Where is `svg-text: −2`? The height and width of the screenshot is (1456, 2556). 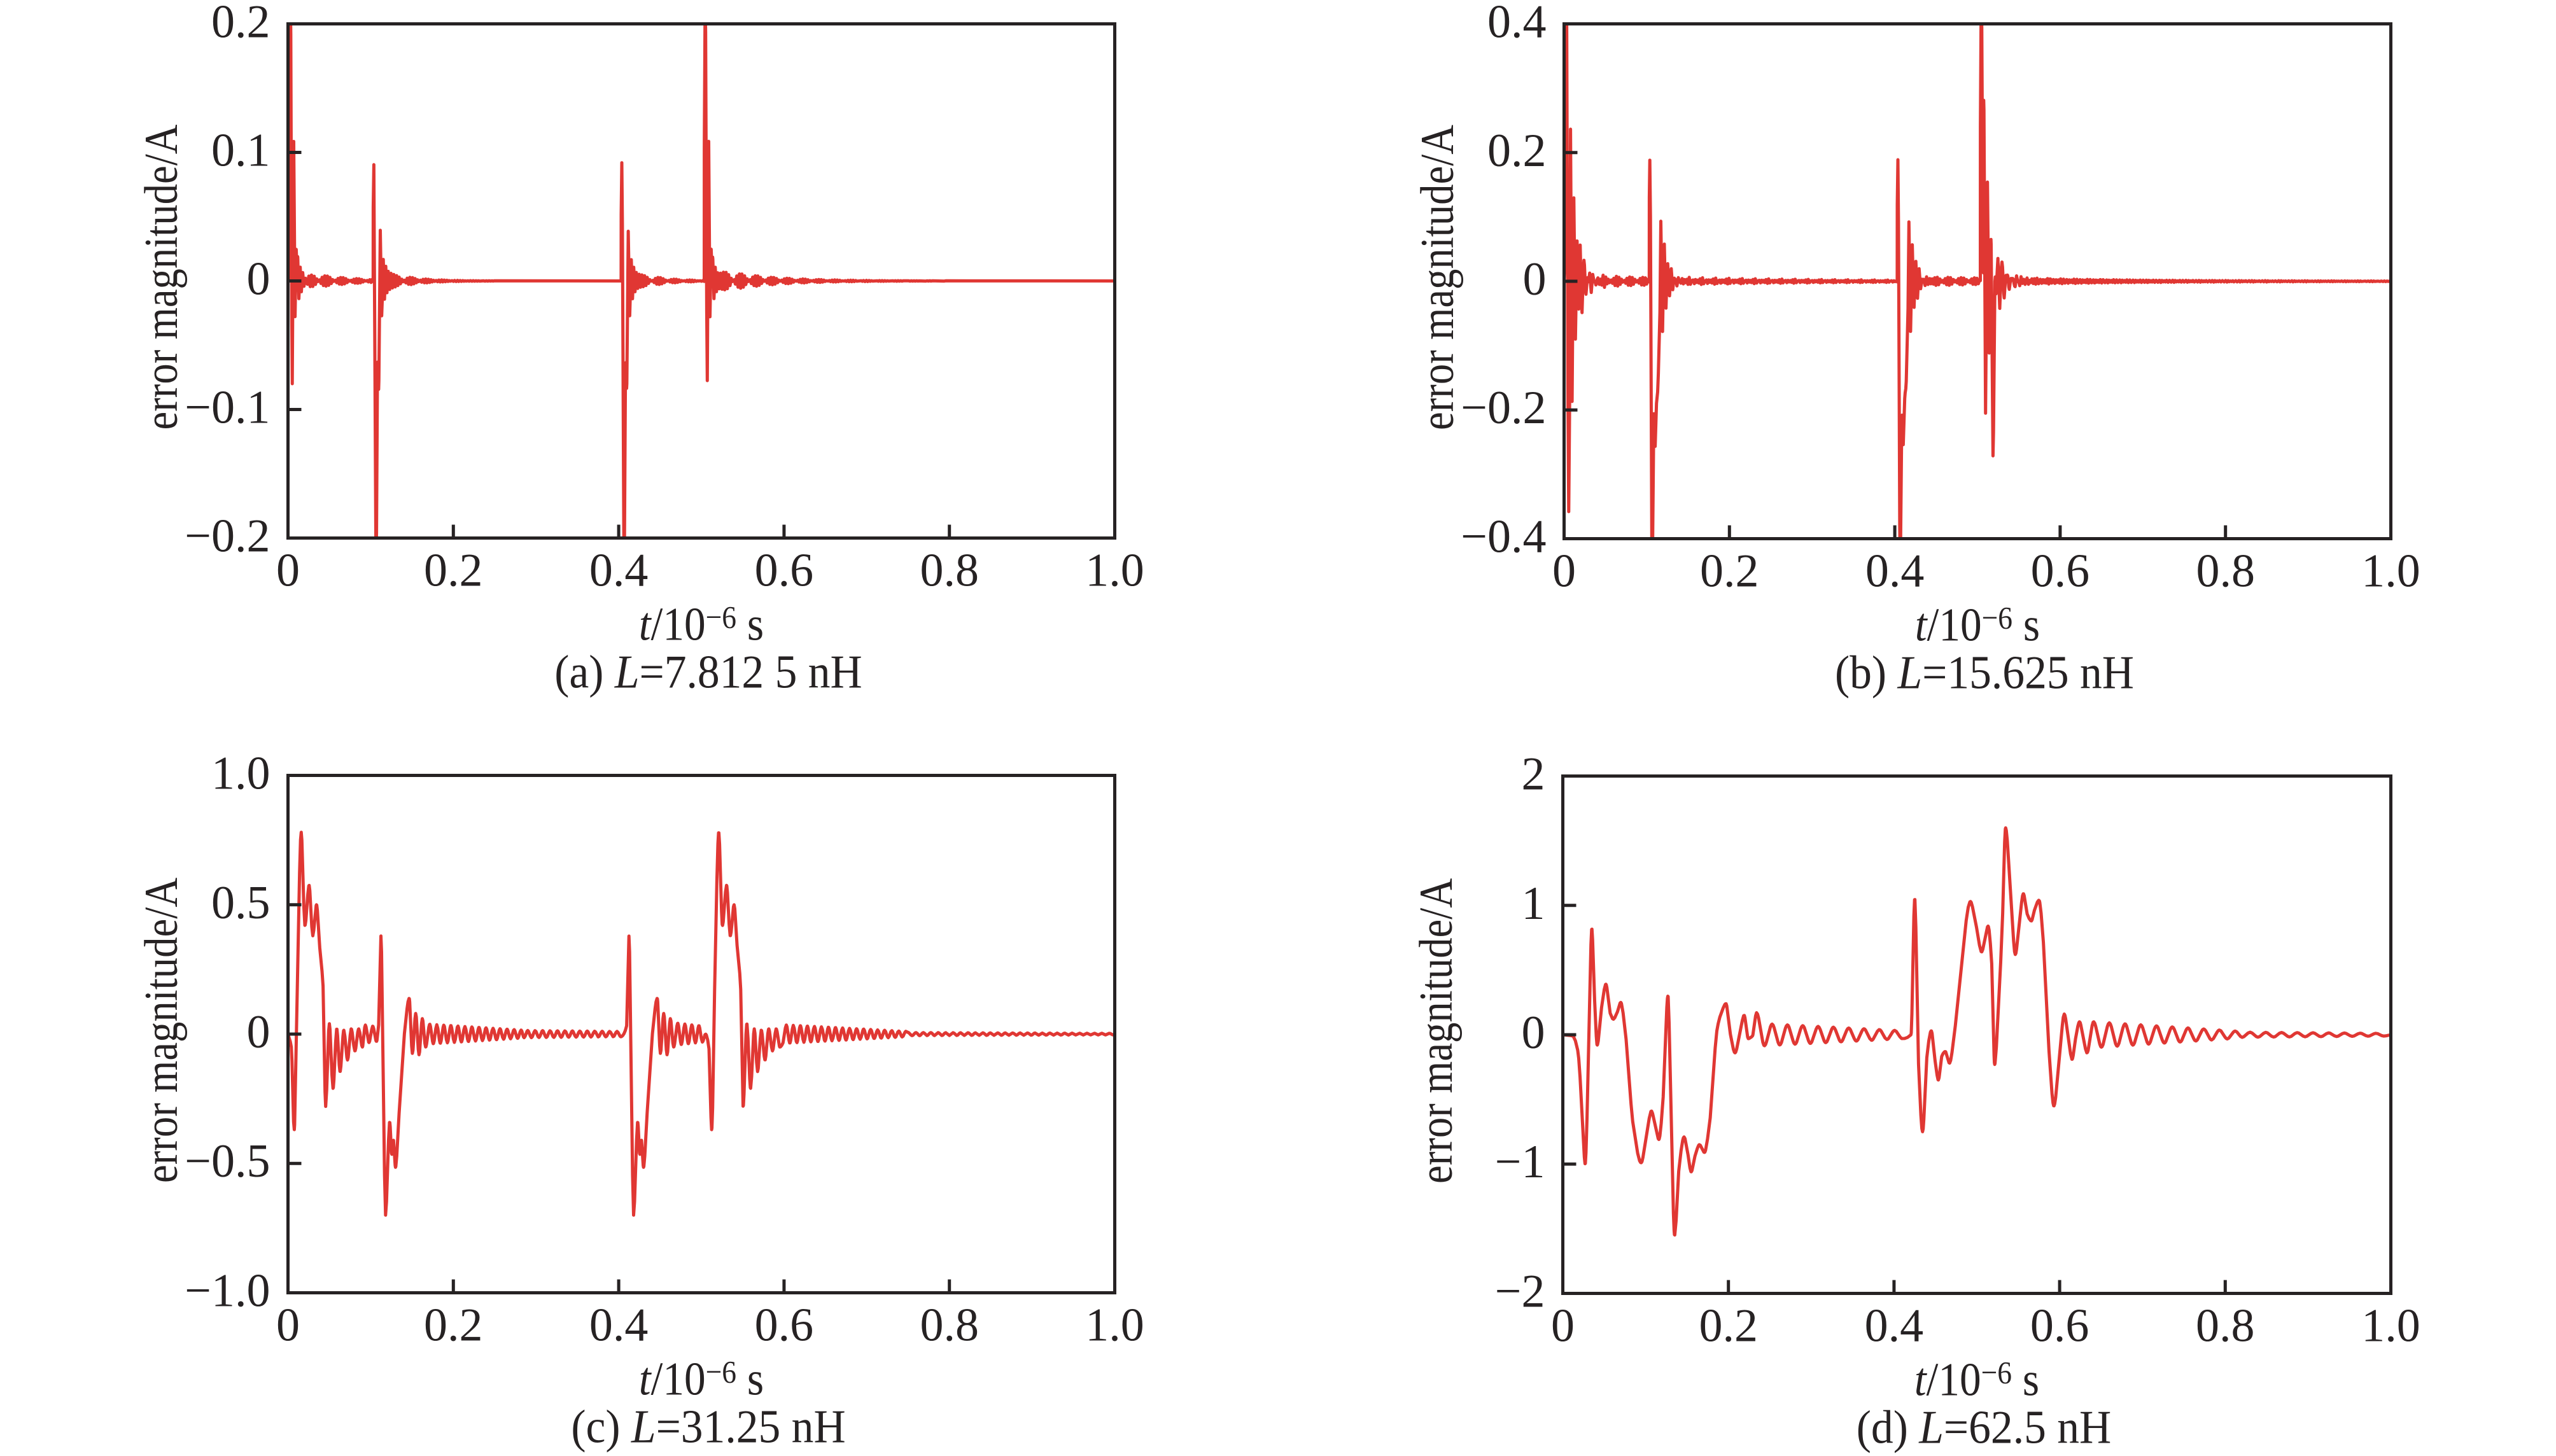 svg-text: −2 is located at coordinates (1520, 1292).